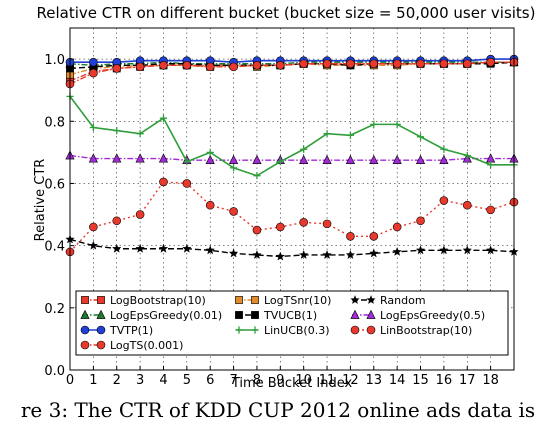 The width and height of the screenshot is (556, 424). What do you see at coordinates (282, 330) in the screenshot?
I see `legend-item-linucb-0-3: LinUCB(0.3)` at bounding box center [282, 330].